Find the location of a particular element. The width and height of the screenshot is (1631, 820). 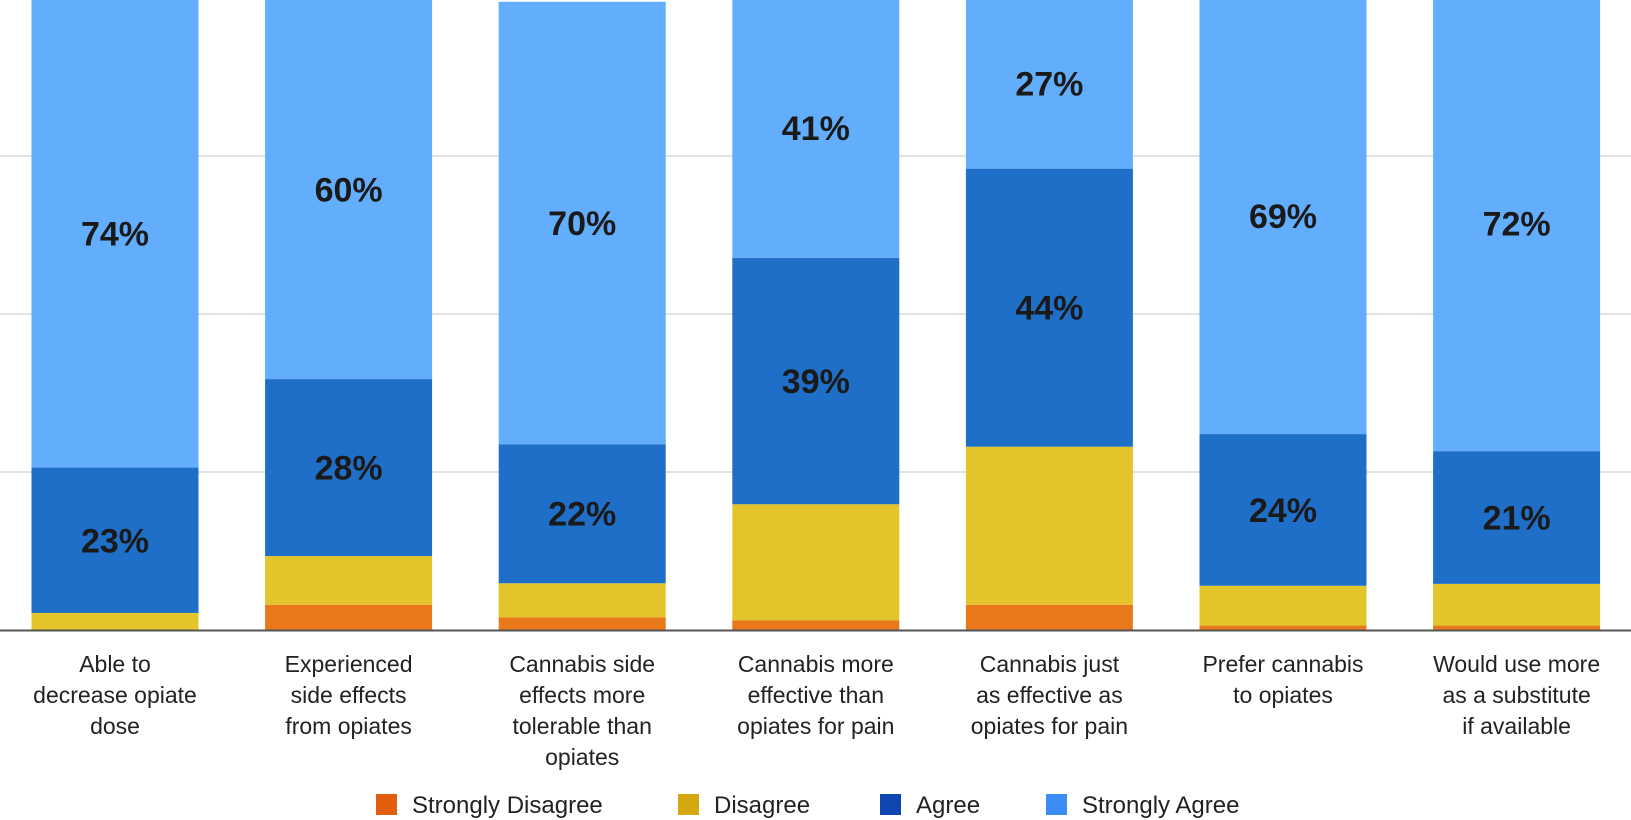

data-label: 21% is located at coordinates (1517, 519).